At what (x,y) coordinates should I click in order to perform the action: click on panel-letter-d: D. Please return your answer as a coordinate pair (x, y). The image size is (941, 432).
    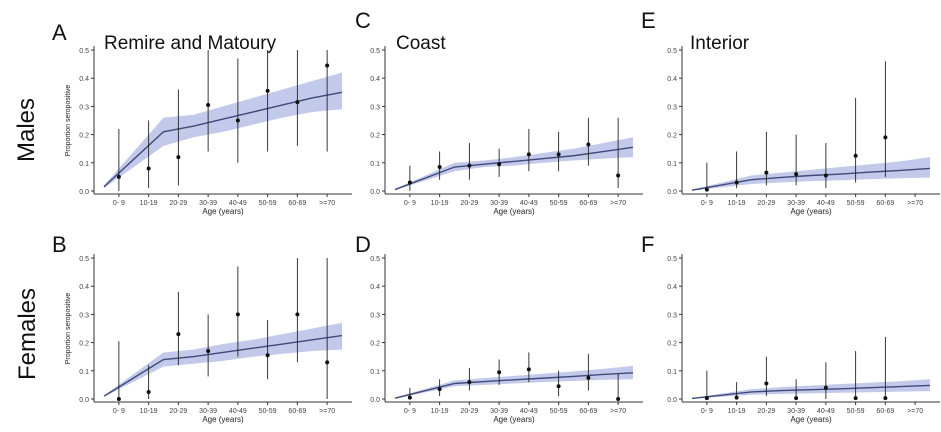
    Looking at the image, I should click on (363, 244).